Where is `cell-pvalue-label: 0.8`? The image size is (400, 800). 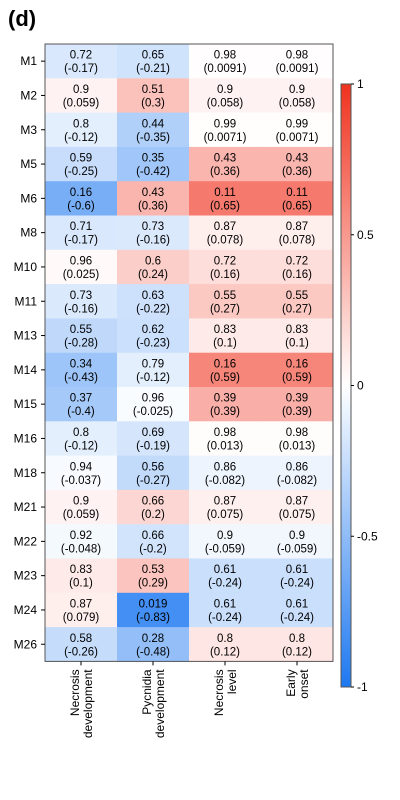
cell-pvalue-label: 0.8 is located at coordinates (297, 639).